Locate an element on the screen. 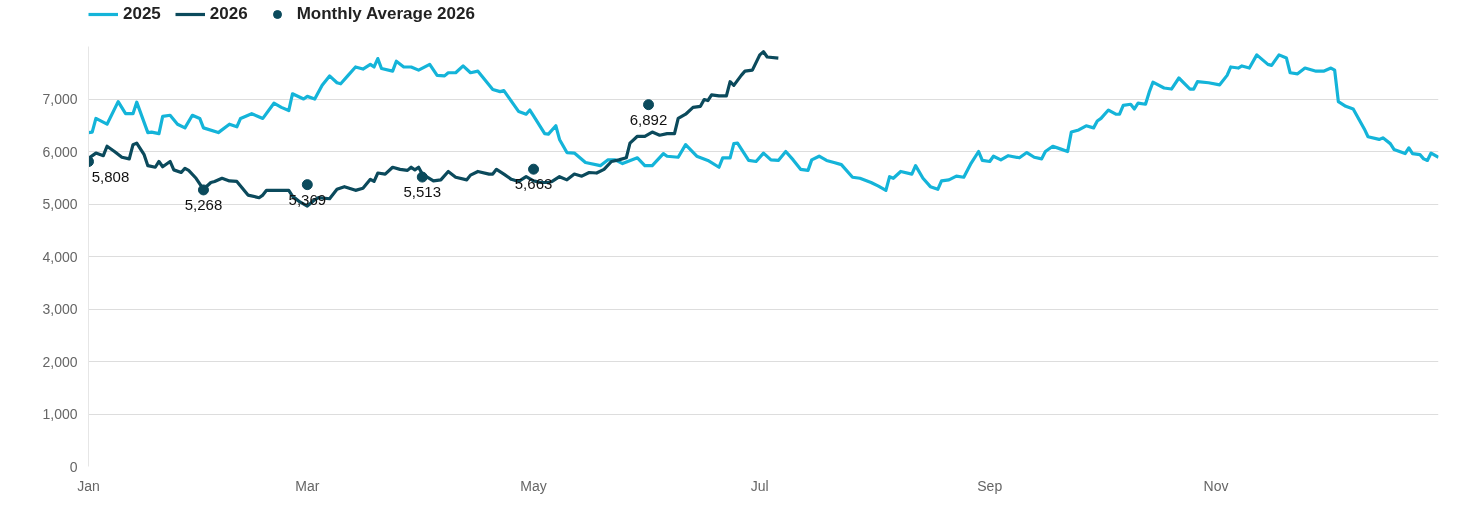  y-tick-label: 4,000 is located at coordinates (60, 256).